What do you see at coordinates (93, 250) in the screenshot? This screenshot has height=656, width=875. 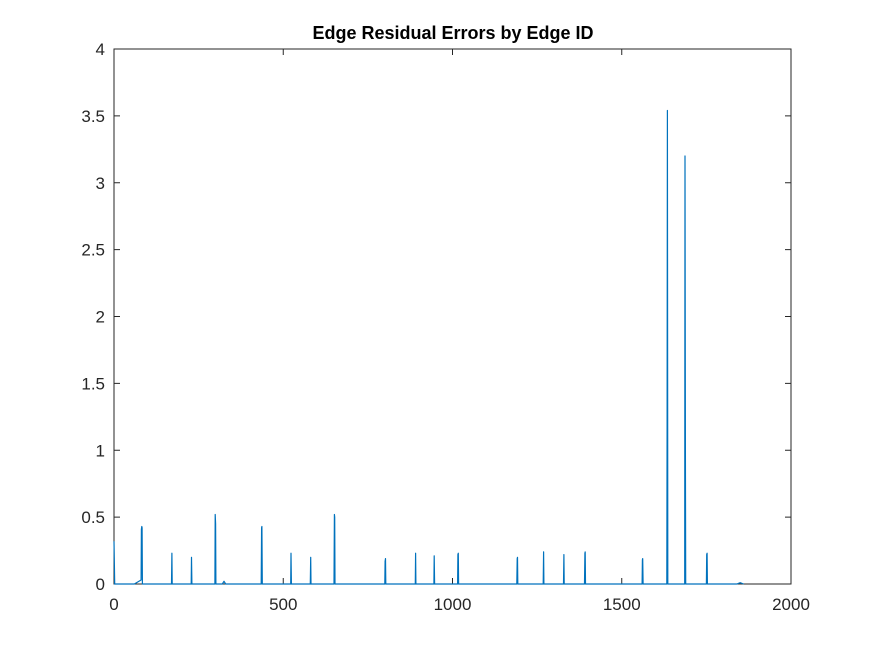 I see `y-tick-label: 2.5` at bounding box center [93, 250].